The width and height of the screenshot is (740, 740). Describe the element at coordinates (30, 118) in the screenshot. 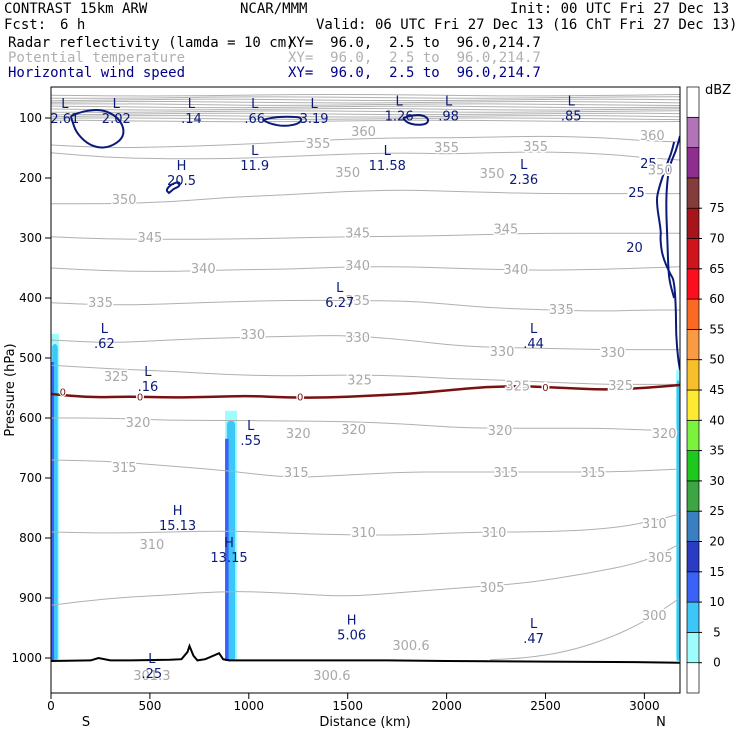

I see `y-tick-label: 100` at that location.